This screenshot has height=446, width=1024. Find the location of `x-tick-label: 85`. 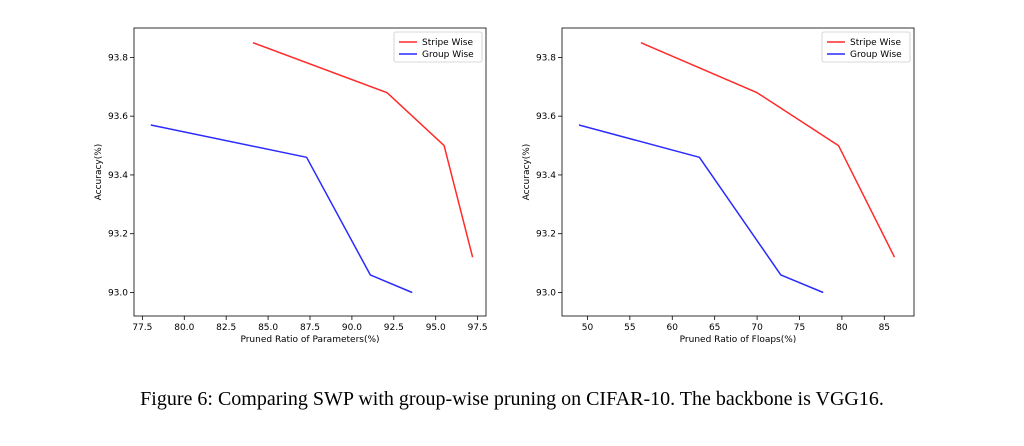

x-tick-label: 85 is located at coordinates (884, 328).